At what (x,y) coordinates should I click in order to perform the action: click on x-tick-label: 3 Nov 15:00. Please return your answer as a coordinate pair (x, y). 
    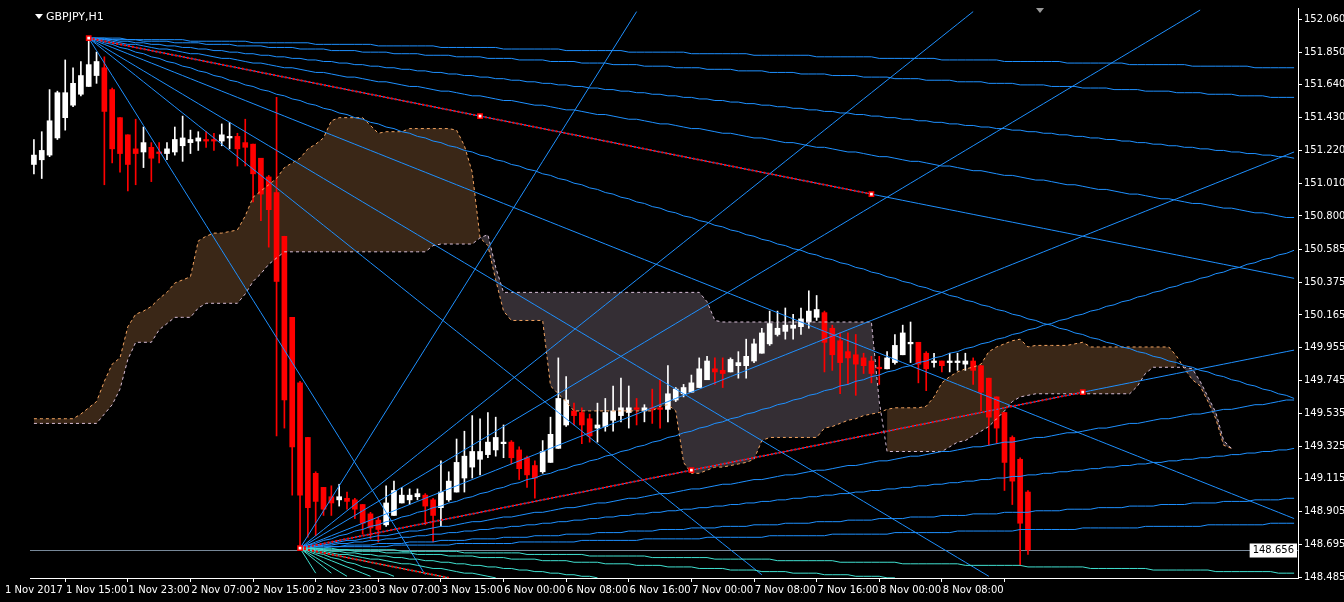
    Looking at the image, I should click on (472, 589).